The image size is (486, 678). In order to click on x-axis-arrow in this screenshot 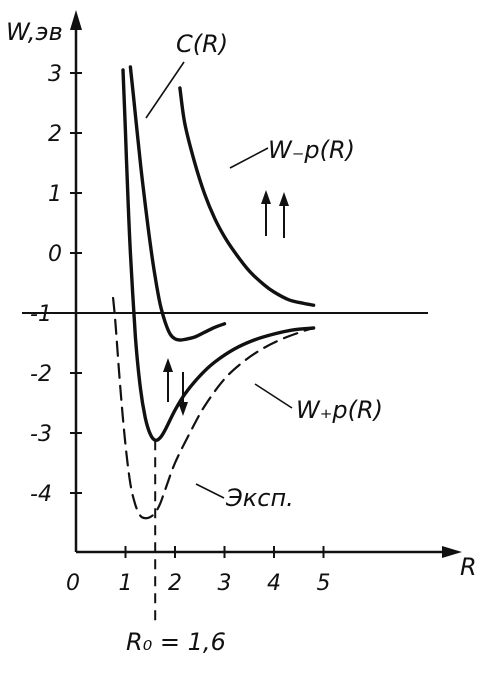, I will do `click(452, 552)`.